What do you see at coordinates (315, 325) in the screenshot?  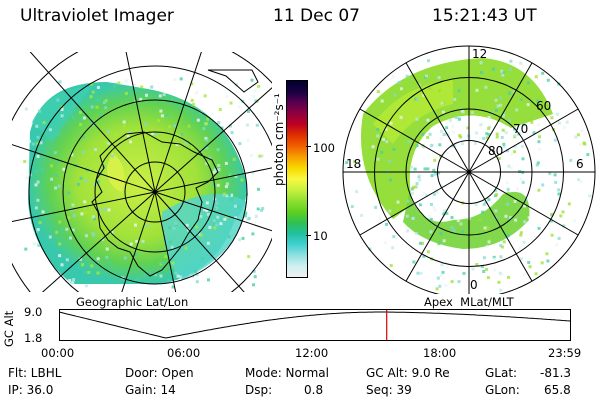 I see `altitude-curve` at bounding box center [315, 325].